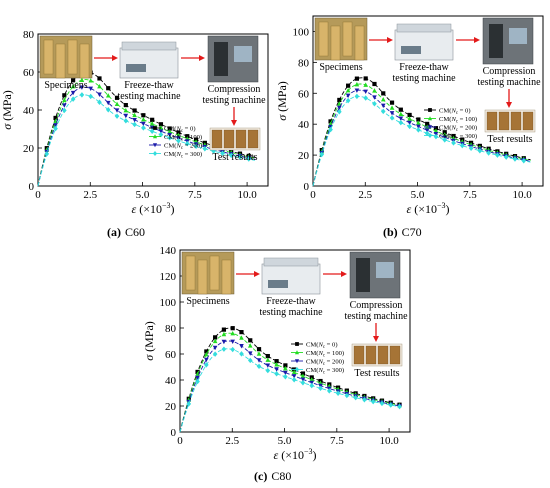 The image size is (550, 488). What do you see at coordinates (183, 155) in the screenshot?
I see `legend-entry: CM(Nc = 300)` at bounding box center [183, 155].